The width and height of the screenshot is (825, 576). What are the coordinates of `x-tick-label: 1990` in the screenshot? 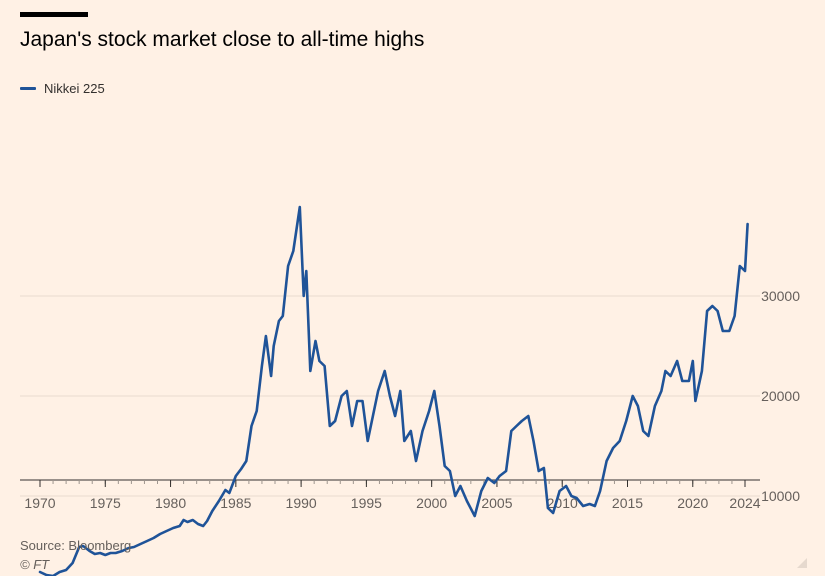 It's located at (301, 503).